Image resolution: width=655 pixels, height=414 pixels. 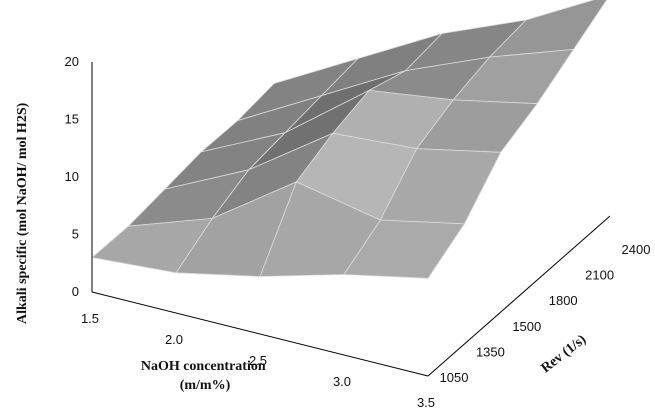 What do you see at coordinates (72, 61) in the screenshot?
I see `z-tick-label: 20` at bounding box center [72, 61].